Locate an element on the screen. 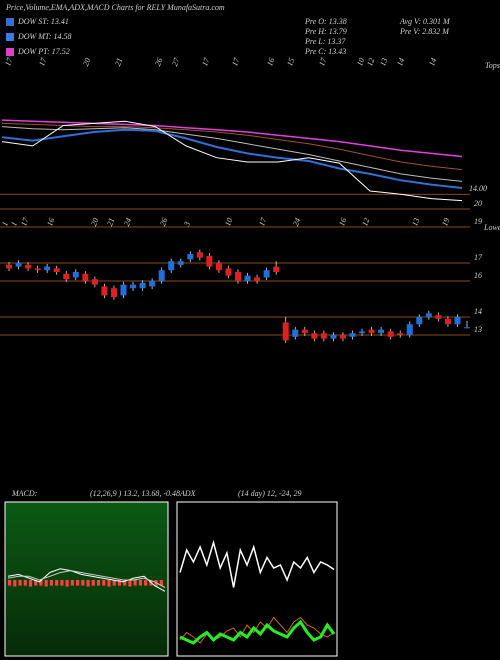 The image size is (500, 660). y-tick-label: 16 is located at coordinates (478, 275).